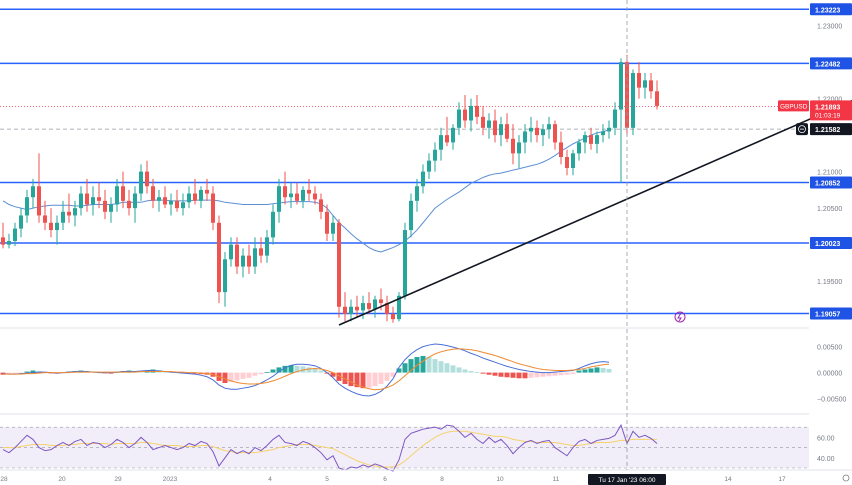  I want to click on time-axis-tick: 2023, so click(170, 479).